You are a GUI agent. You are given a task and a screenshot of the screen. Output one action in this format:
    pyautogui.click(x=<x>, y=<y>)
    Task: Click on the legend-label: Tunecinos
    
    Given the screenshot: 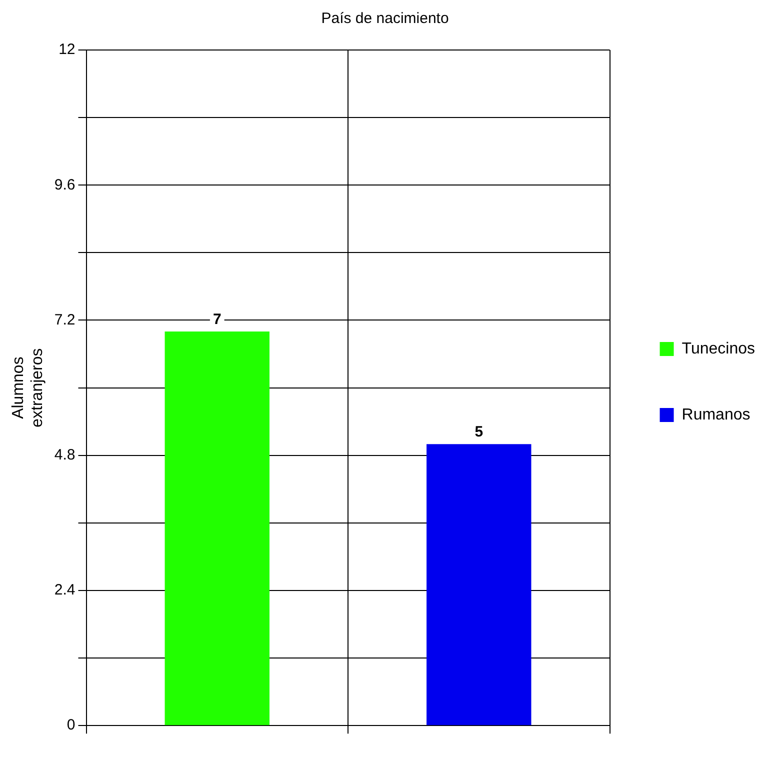 What is the action you would take?
    pyautogui.click(x=719, y=349)
    